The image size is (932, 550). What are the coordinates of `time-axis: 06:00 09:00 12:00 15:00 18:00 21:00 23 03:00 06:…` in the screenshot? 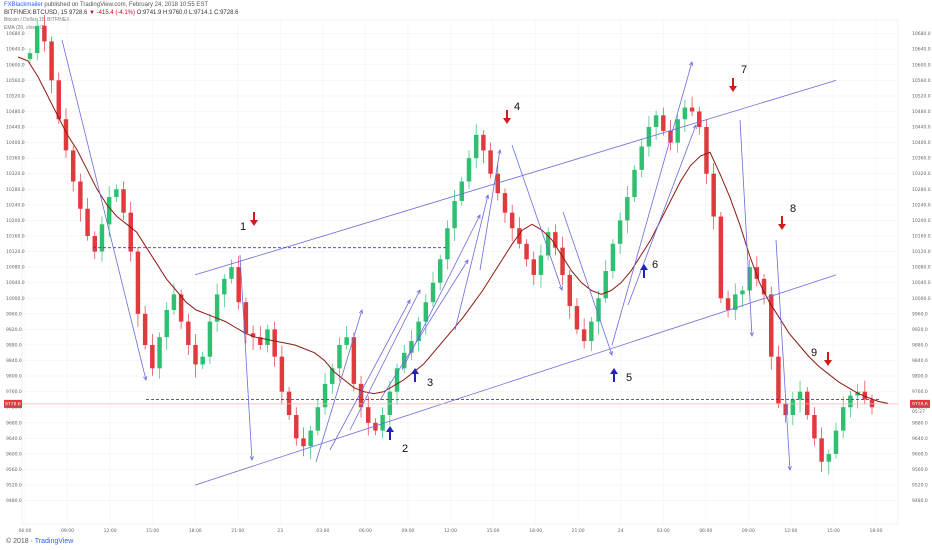 It's located at (451, 531).